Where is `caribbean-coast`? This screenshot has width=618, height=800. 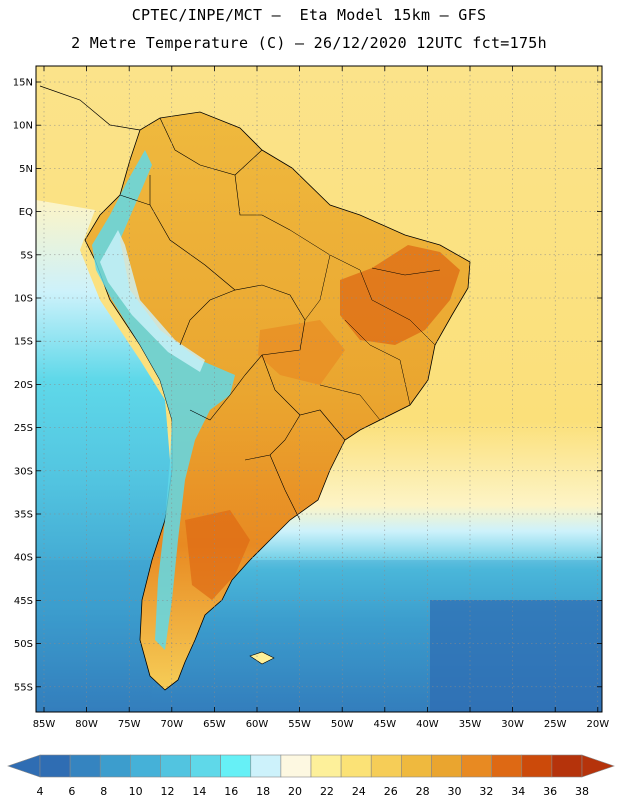 caribbean-coast is located at coordinates (90, 108).